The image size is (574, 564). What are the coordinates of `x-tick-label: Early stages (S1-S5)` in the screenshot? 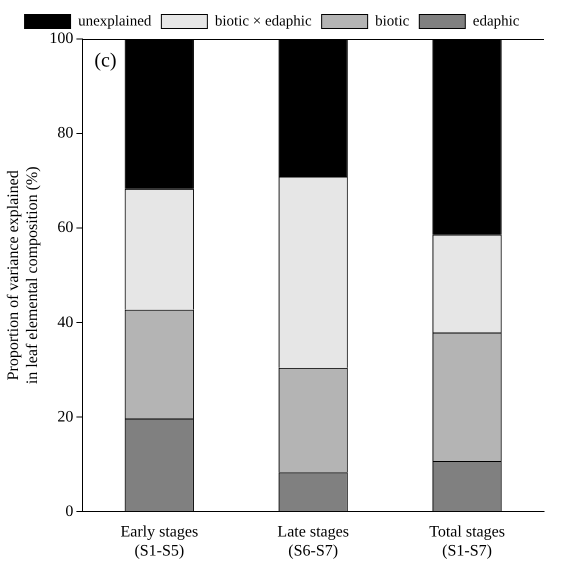 It's located at (159, 541).